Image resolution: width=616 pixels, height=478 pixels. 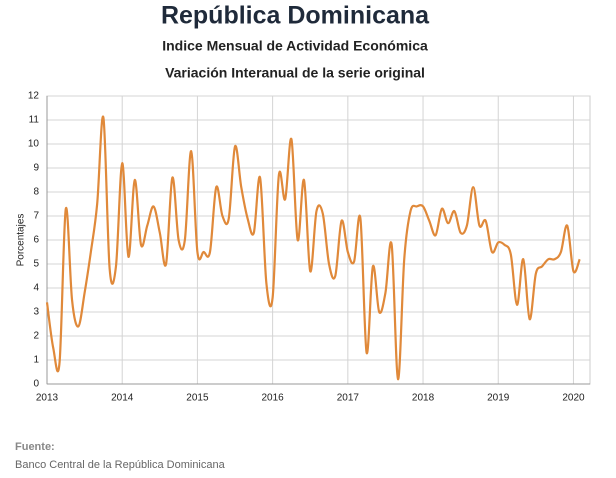 I want to click on y-tick-label: 2, so click(x=36, y=336).